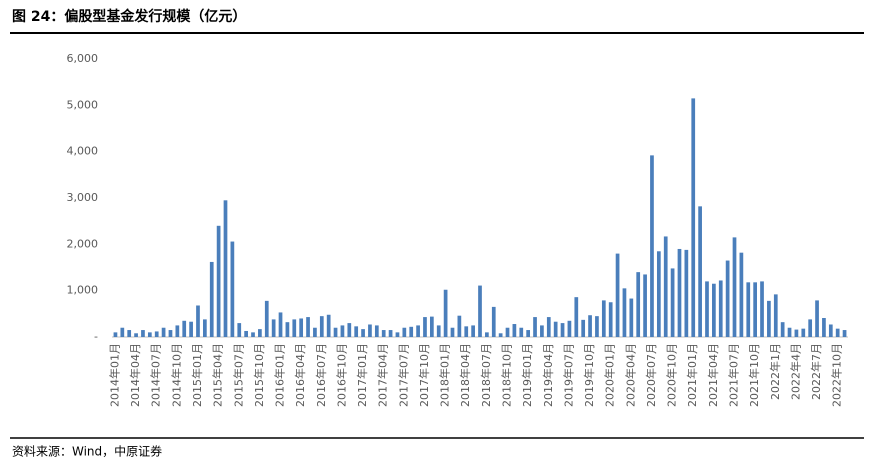 This screenshot has width=874, height=467. What do you see at coordinates (83, 104) in the screenshot?
I see `y-tick-label: 5,000` at bounding box center [83, 104].